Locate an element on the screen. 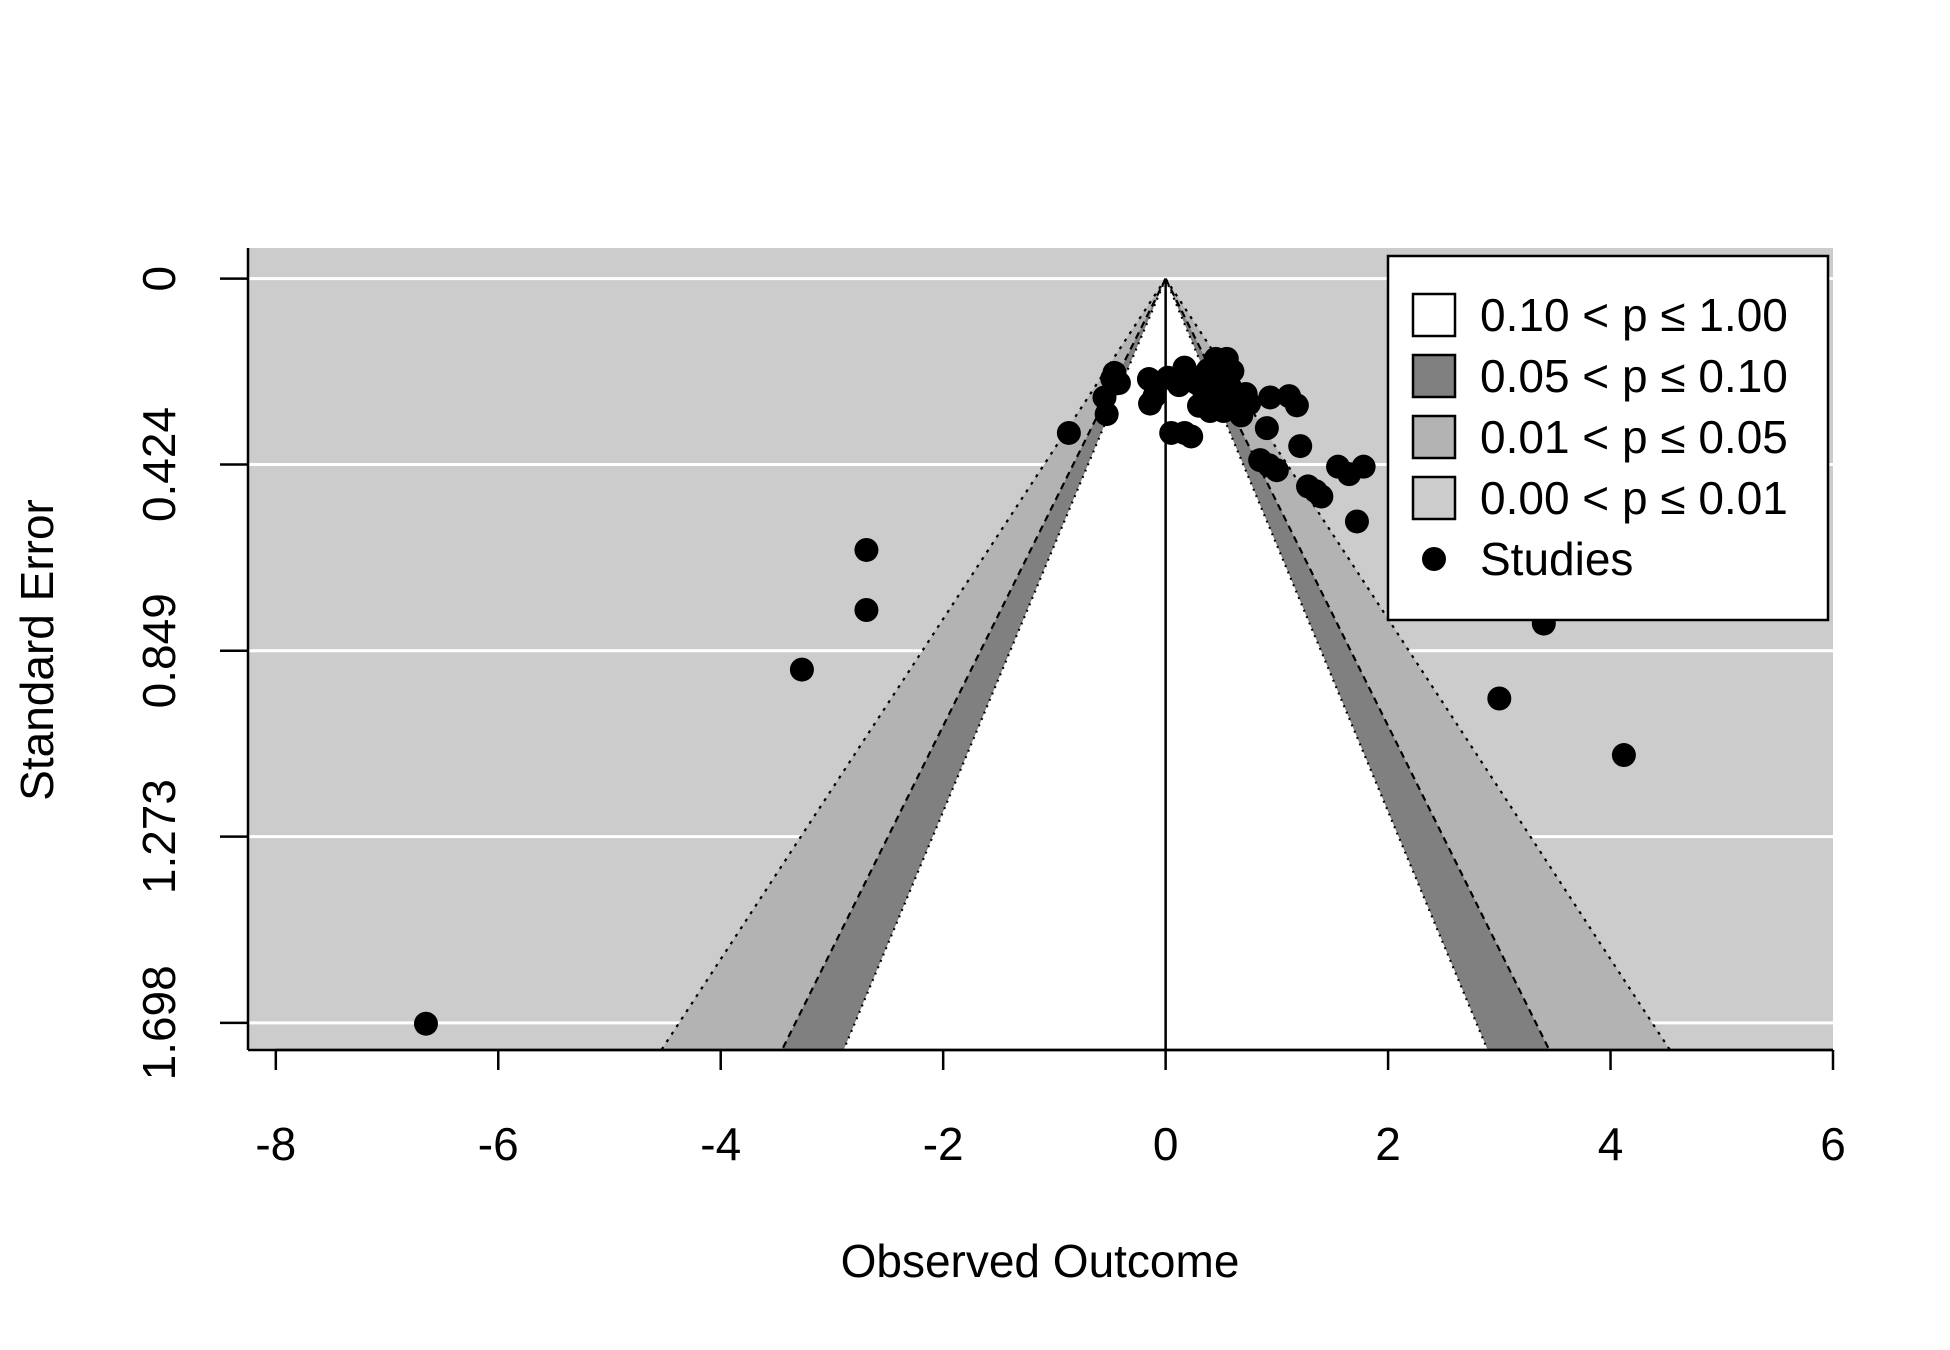 Image resolution: width=1950 pixels, height=1350 pixels. legend-label-4: Studies is located at coordinates (1556, 559).